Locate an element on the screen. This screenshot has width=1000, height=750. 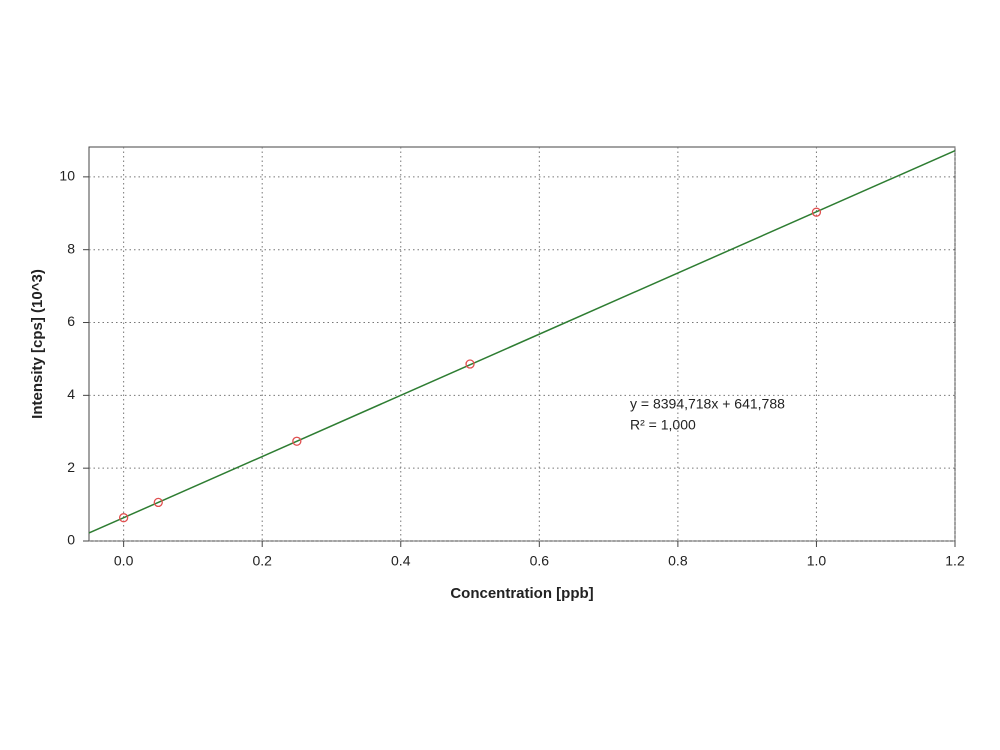
annotation: y = 8394,718x + 641,788 is located at coordinates (707, 404).